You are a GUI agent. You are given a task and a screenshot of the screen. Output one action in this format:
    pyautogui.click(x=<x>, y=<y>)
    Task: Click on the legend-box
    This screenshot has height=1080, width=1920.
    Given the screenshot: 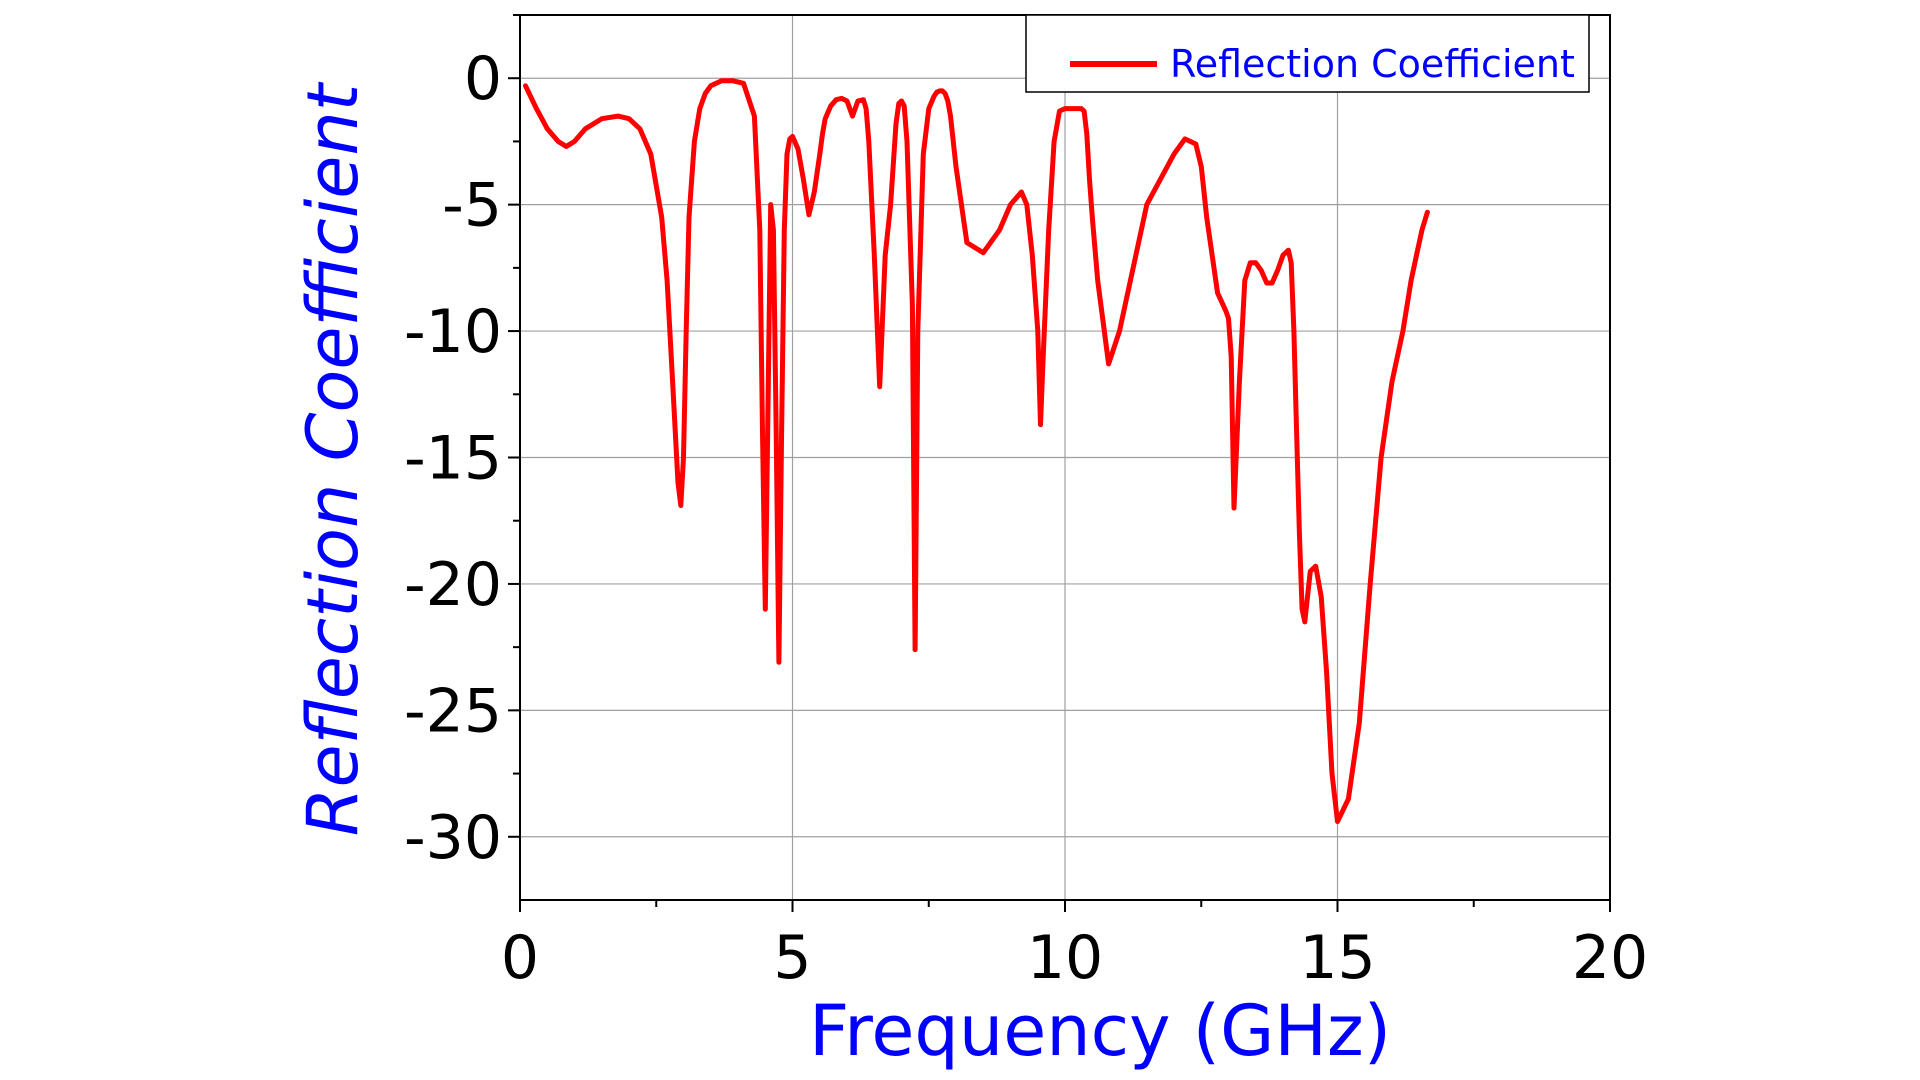 What is the action you would take?
    pyautogui.click(x=1307, y=53)
    